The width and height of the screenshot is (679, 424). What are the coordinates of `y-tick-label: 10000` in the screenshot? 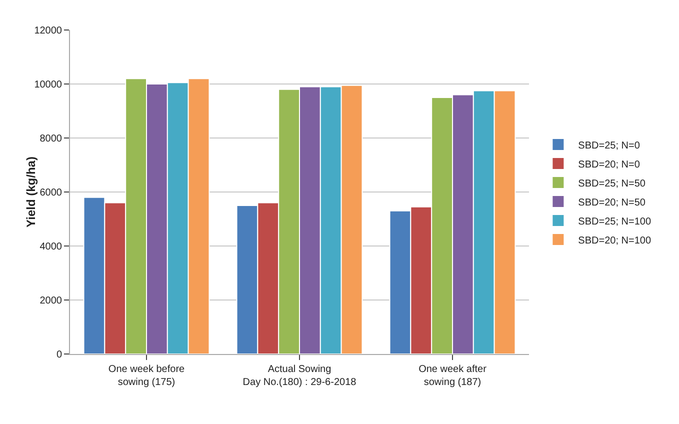 It's located at (48, 85).